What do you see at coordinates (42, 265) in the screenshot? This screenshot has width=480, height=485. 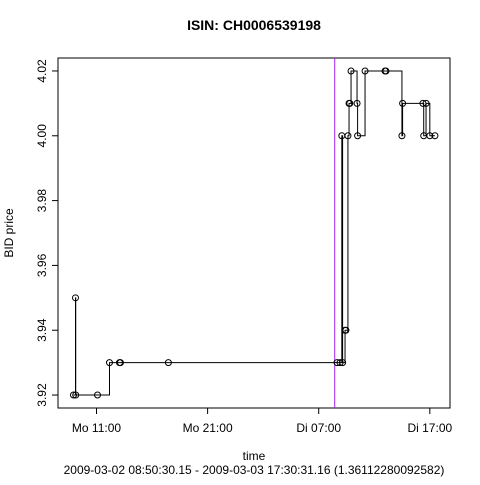 I see `y-tick-label: 3.96` at bounding box center [42, 265].